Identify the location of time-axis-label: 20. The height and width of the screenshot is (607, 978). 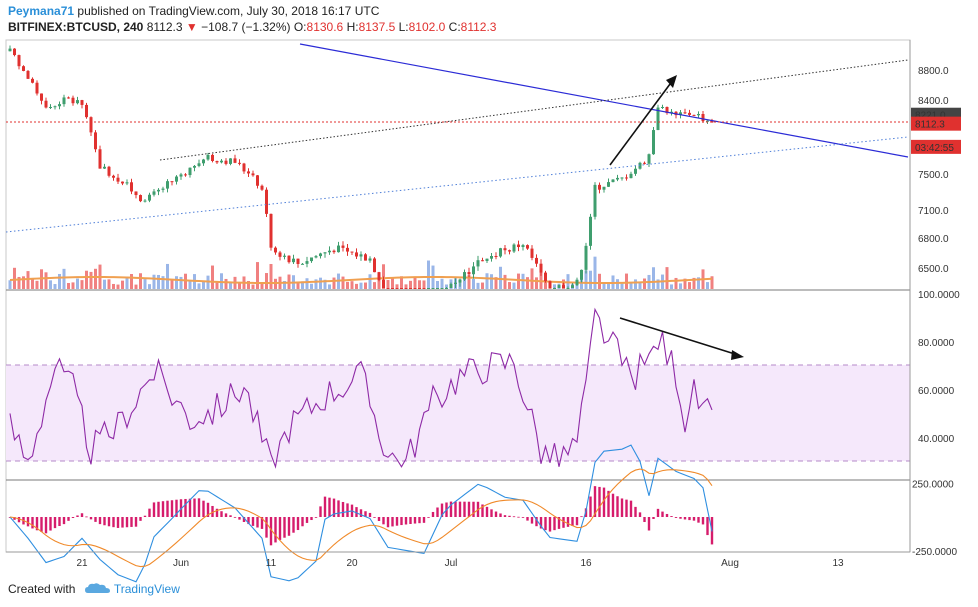
(352, 563).